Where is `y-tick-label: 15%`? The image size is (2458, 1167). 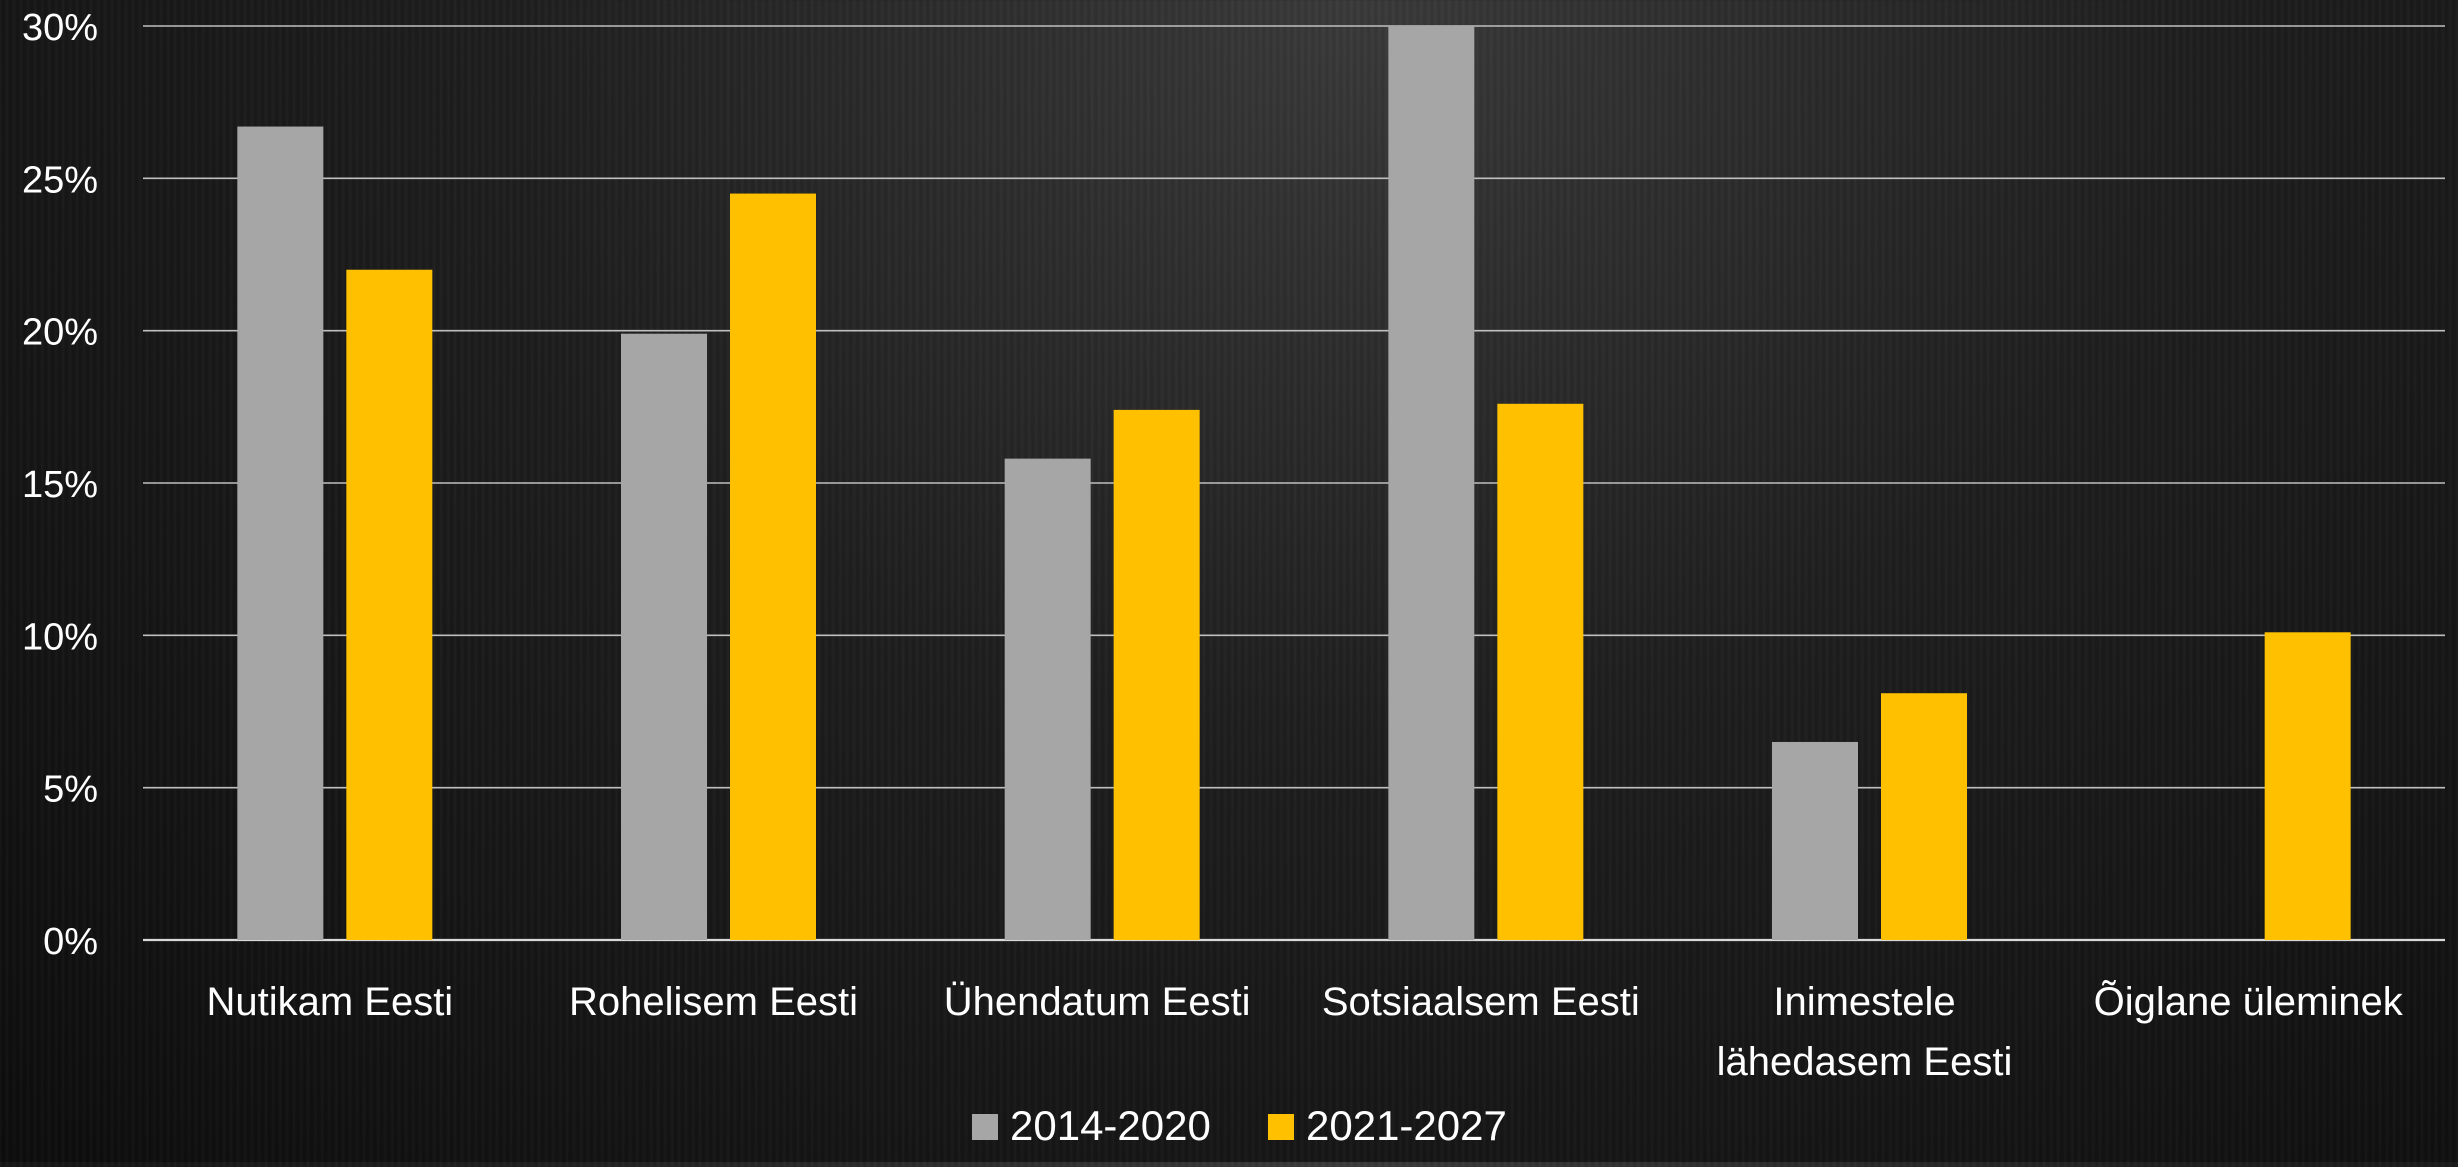
y-tick-label: 15% is located at coordinates (60, 485).